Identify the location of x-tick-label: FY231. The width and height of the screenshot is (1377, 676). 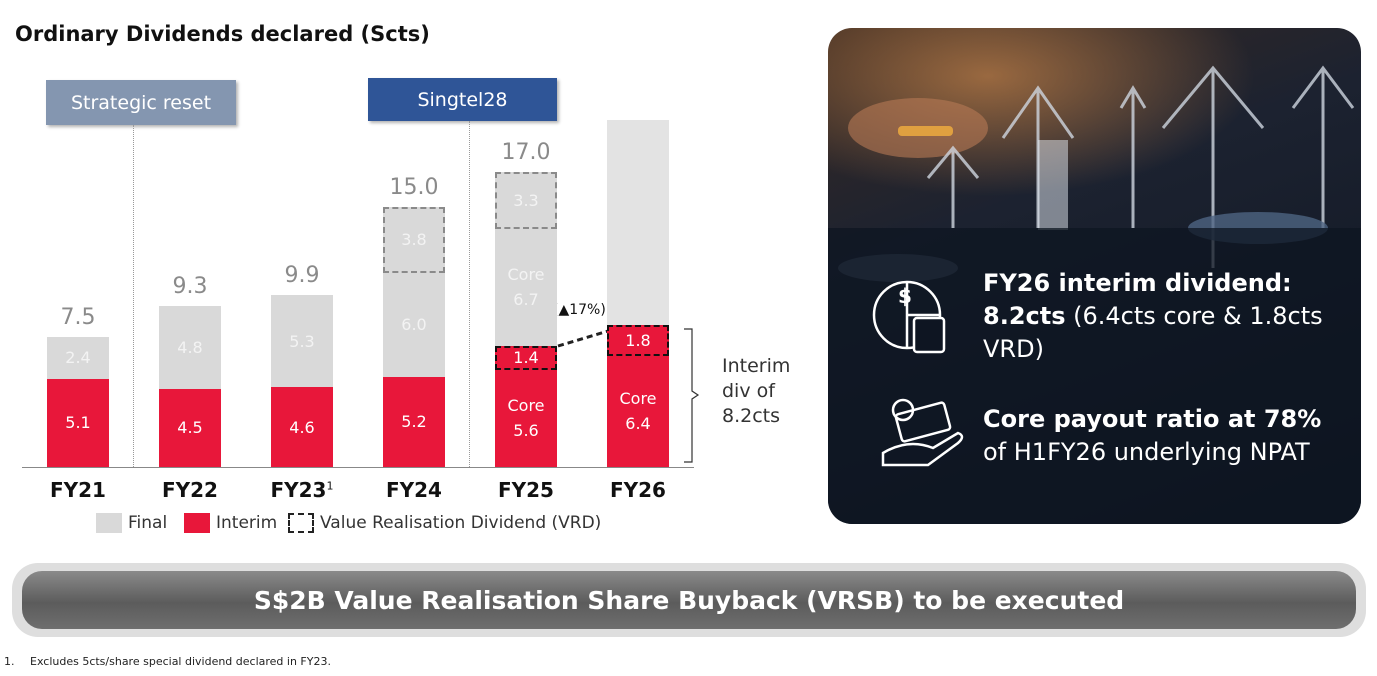
(302, 490).